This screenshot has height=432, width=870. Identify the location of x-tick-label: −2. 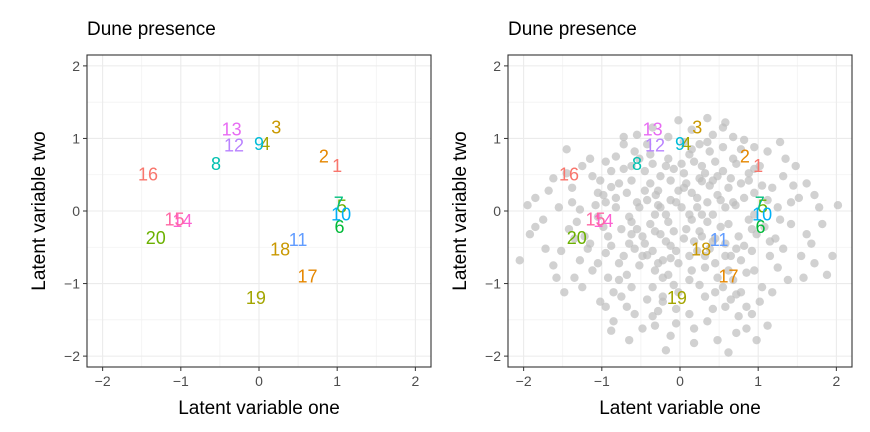
(103, 381).